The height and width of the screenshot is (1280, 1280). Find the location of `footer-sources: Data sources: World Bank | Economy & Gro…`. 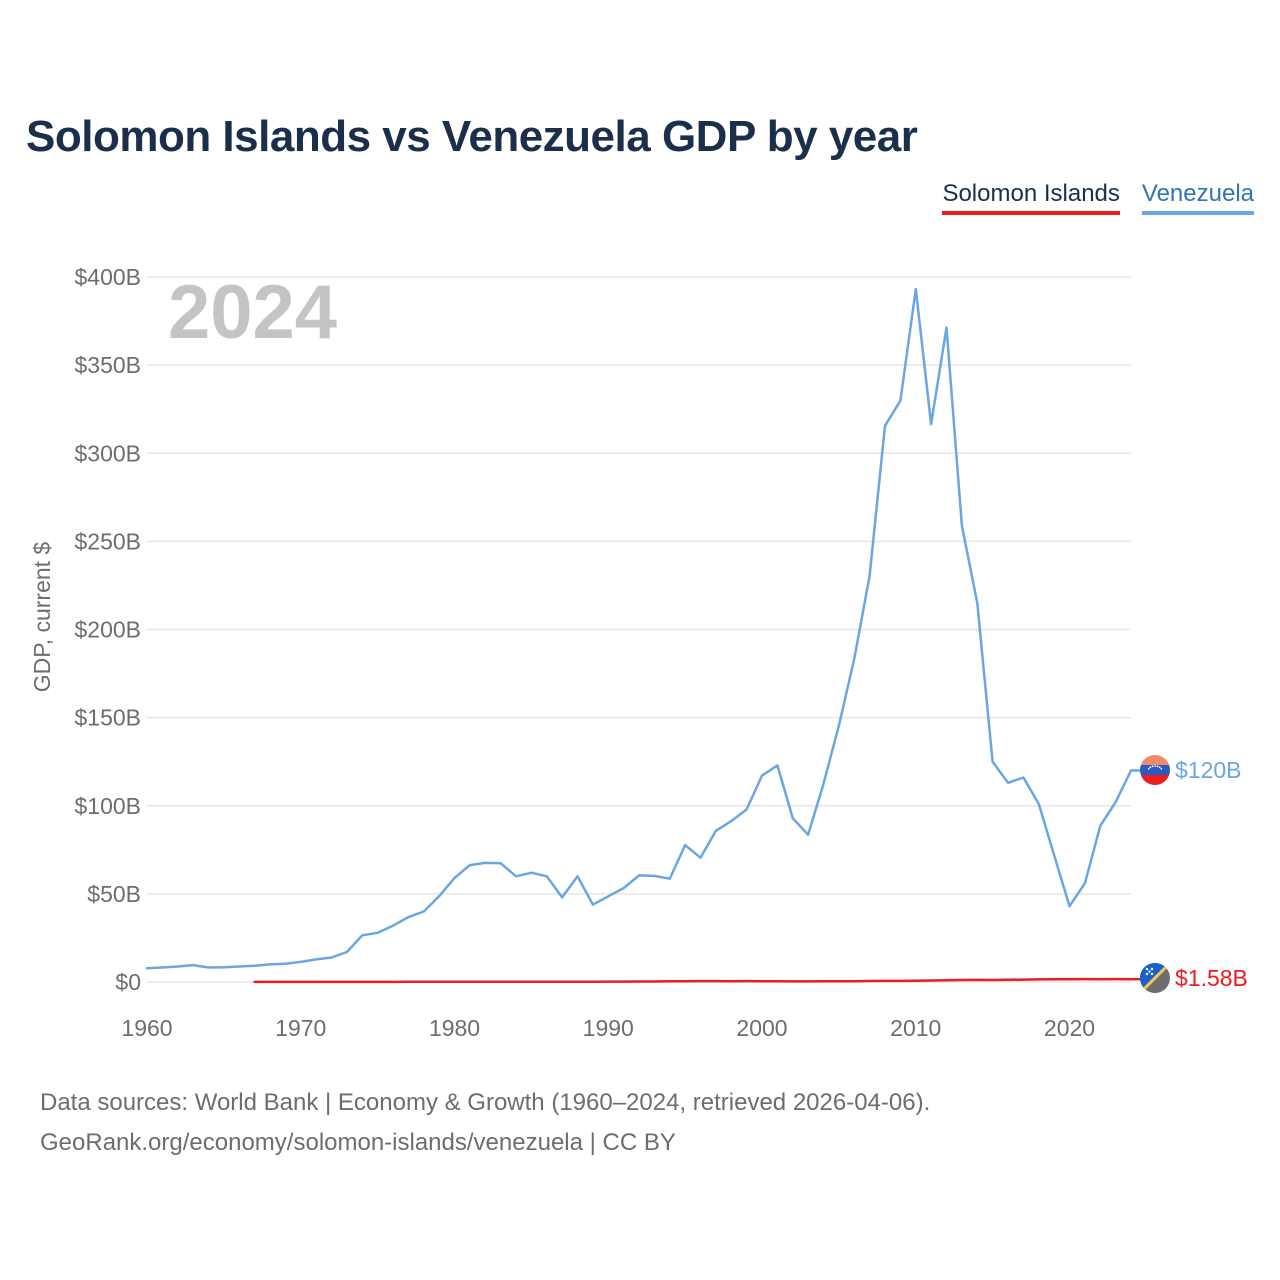

footer-sources: Data sources: World Bank | Economy & Gro… is located at coordinates (485, 1102).